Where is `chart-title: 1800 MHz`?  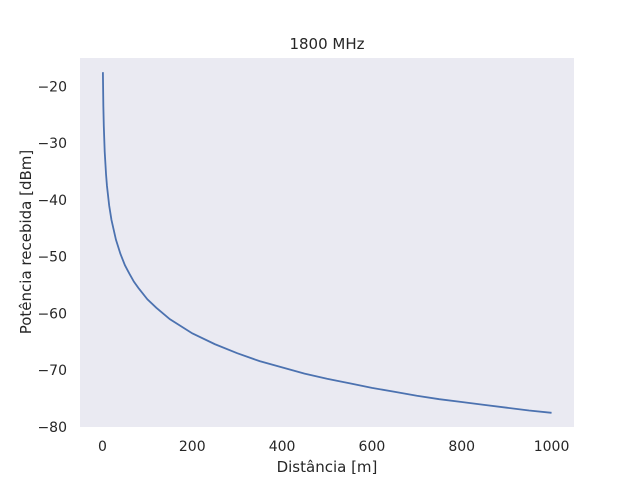 chart-title: 1800 MHz is located at coordinates (326, 44).